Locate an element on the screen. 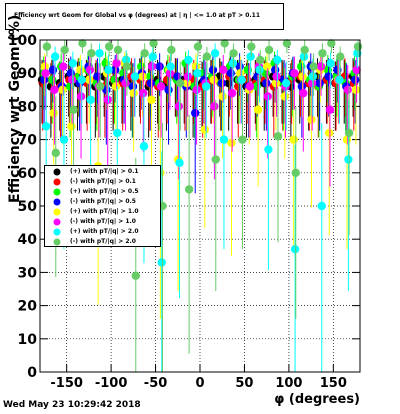 The width and height of the screenshot is (400, 414). legend-entry: (-) with pT/|q| > 0.5 is located at coordinates (103, 202).